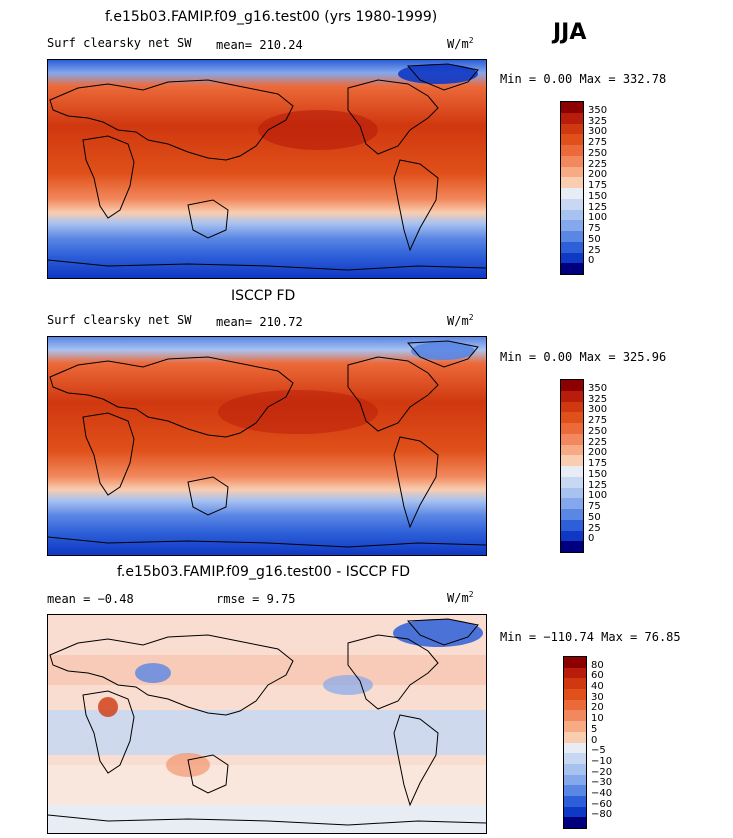  Describe the element at coordinates (594, 729) in the screenshot. I see `colorbar-tick-label: 5` at that location.